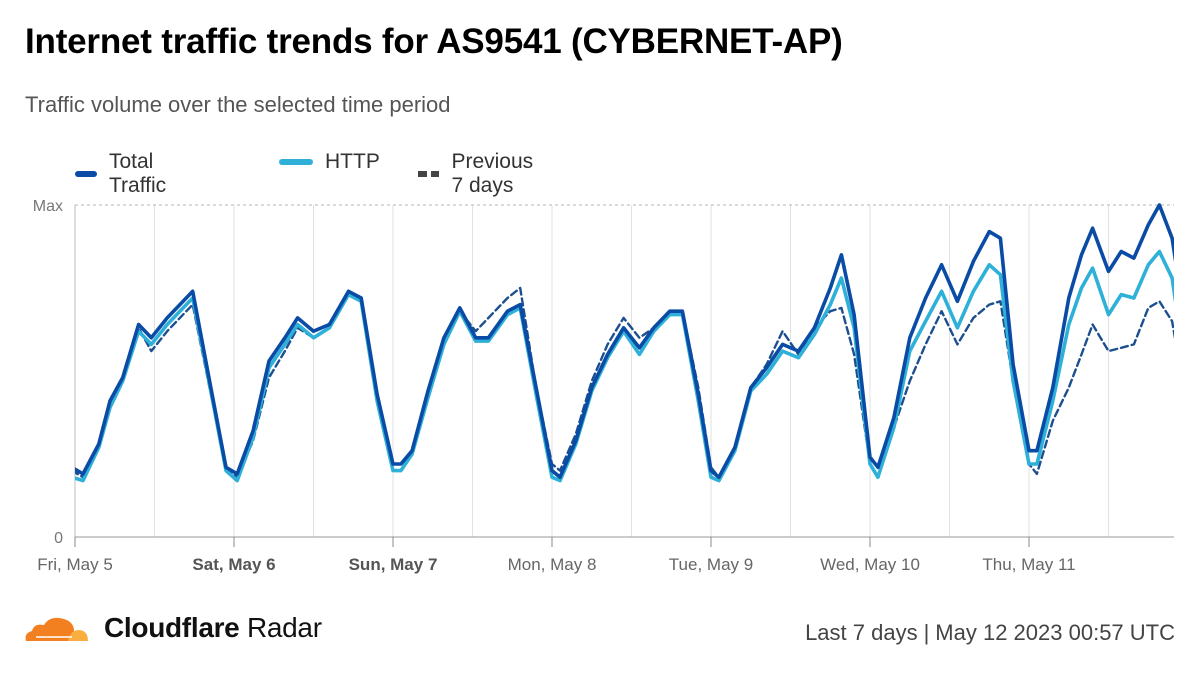  What do you see at coordinates (552, 564) in the screenshot?
I see `x-tick-label: Mon, May 8` at bounding box center [552, 564].